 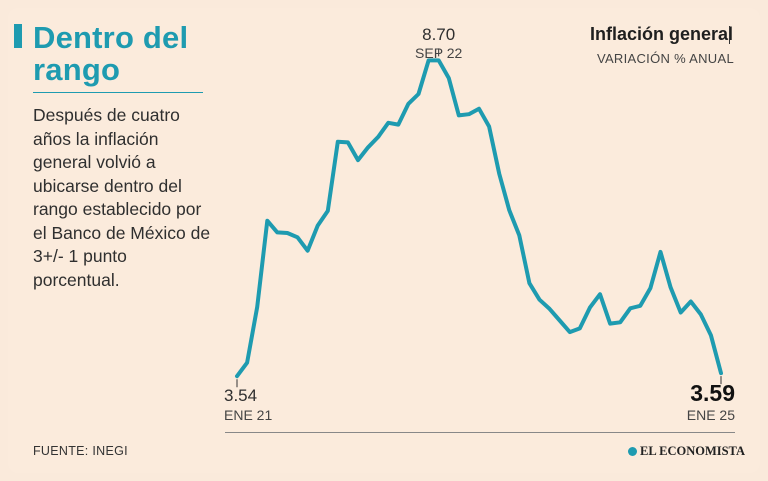 What do you see at coordinates (661, 34) in the screenshot?
I see `chart-title: Inflación general` at bounding box center [661, 34].